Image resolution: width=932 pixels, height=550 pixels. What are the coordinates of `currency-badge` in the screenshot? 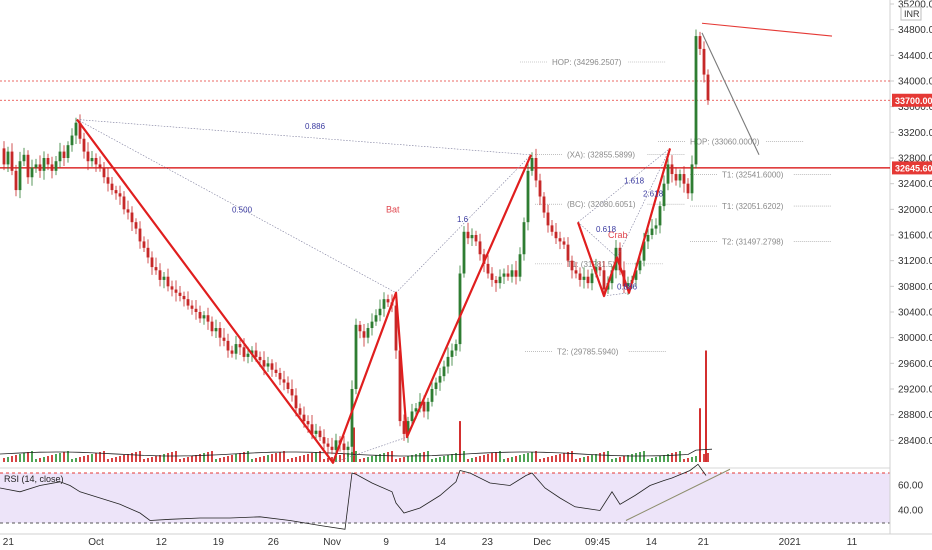 It's located at (911, 13).